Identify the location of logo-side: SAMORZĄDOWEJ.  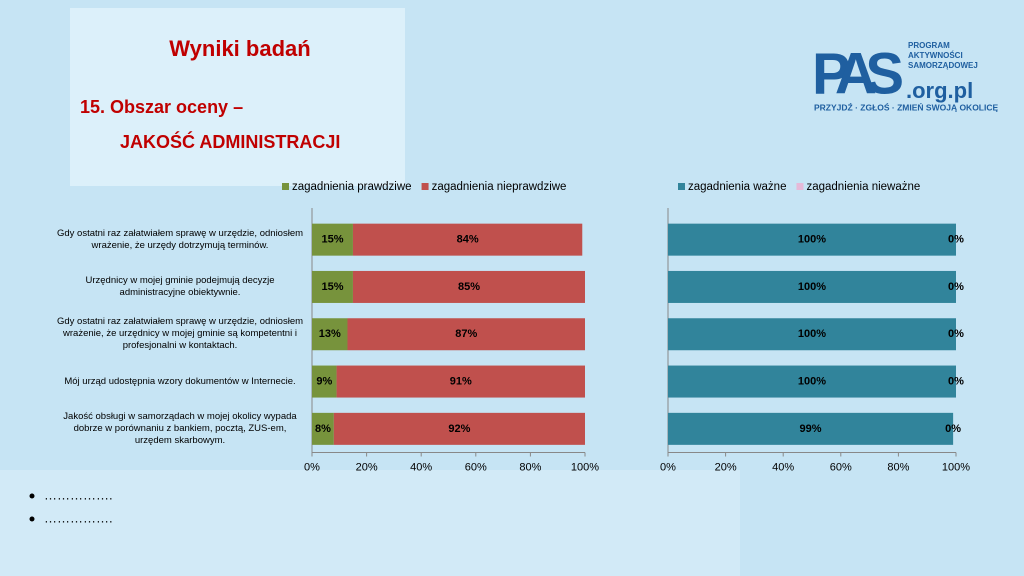
(943, 65).